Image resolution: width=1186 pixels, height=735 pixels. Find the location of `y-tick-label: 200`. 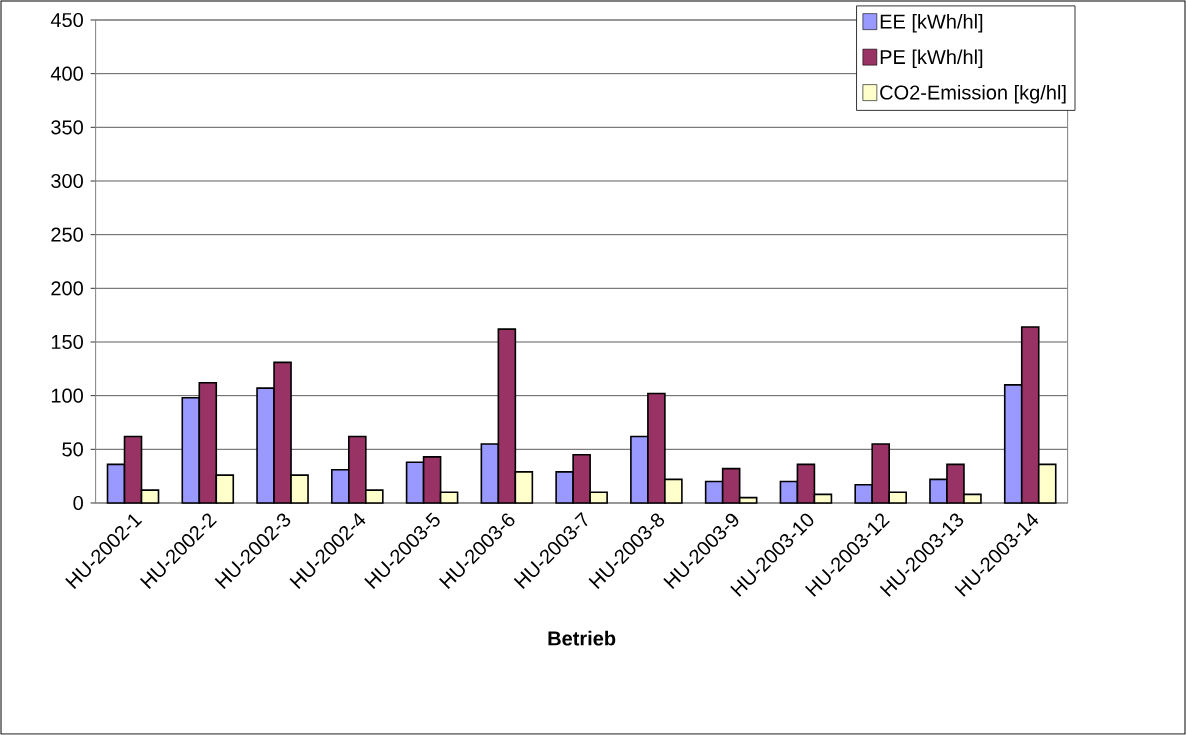

y-tick-label: 200 is located at coordinates (67, 288).